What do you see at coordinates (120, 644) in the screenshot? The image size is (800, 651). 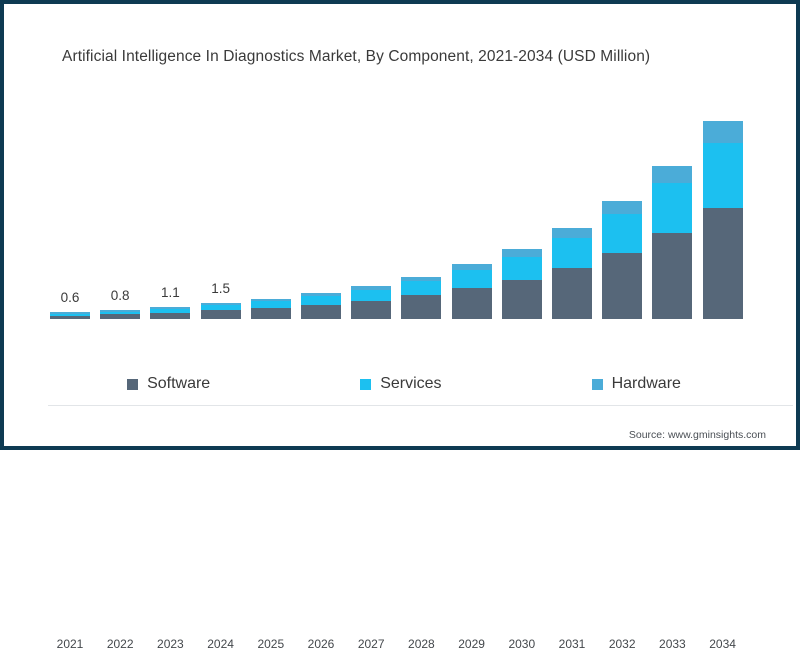 I see `x-axis-tick-2022: 2022` at bounding box center [120, 644].